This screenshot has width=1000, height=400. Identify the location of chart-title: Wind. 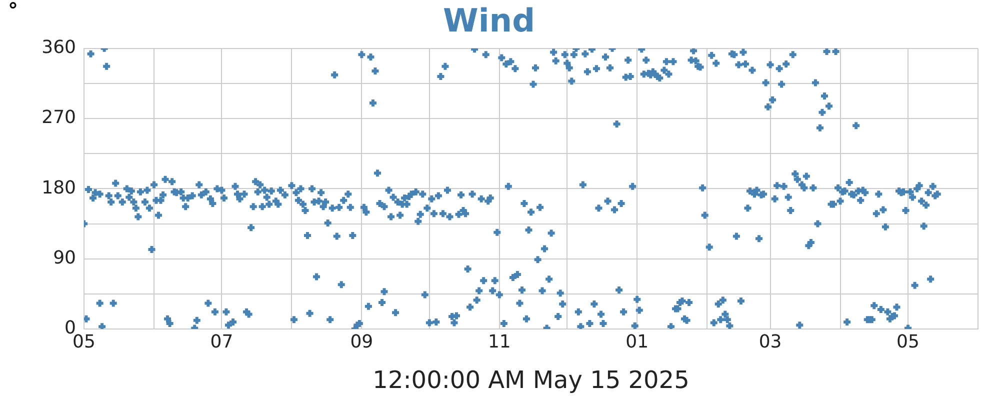
(489, 21).